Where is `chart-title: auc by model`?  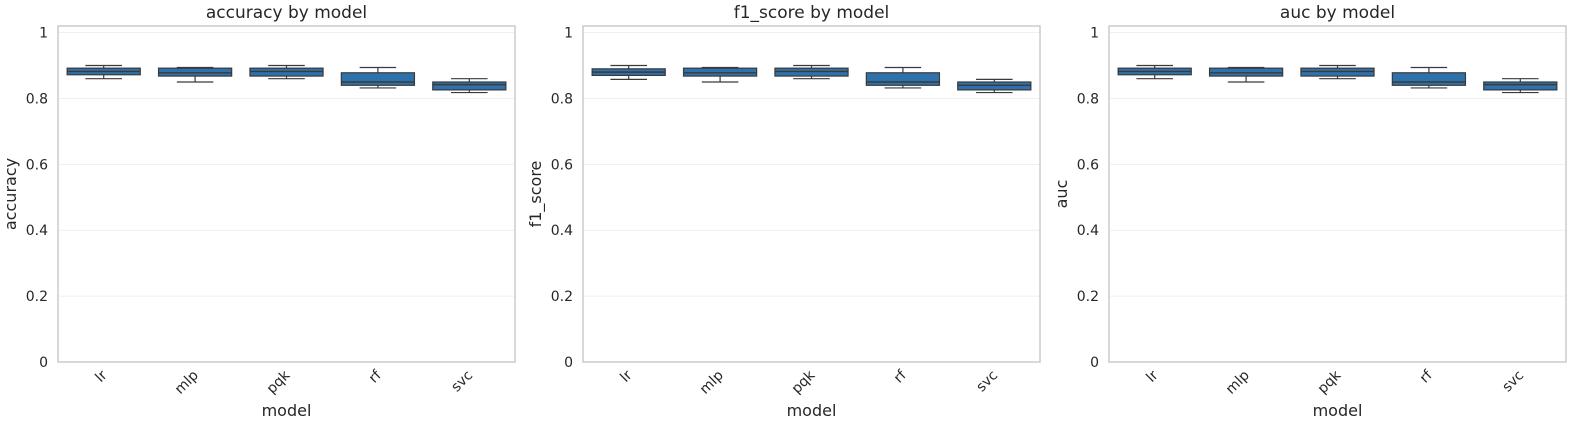
chart-title: auc by model is located at coordinates (1337, 13).